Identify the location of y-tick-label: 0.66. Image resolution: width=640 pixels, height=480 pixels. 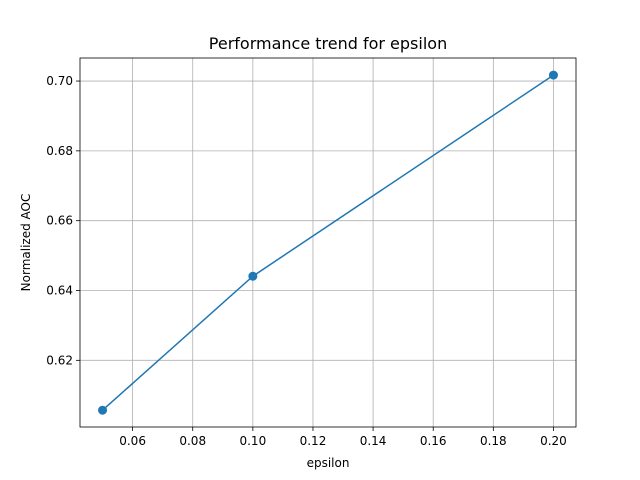
(59, 221).